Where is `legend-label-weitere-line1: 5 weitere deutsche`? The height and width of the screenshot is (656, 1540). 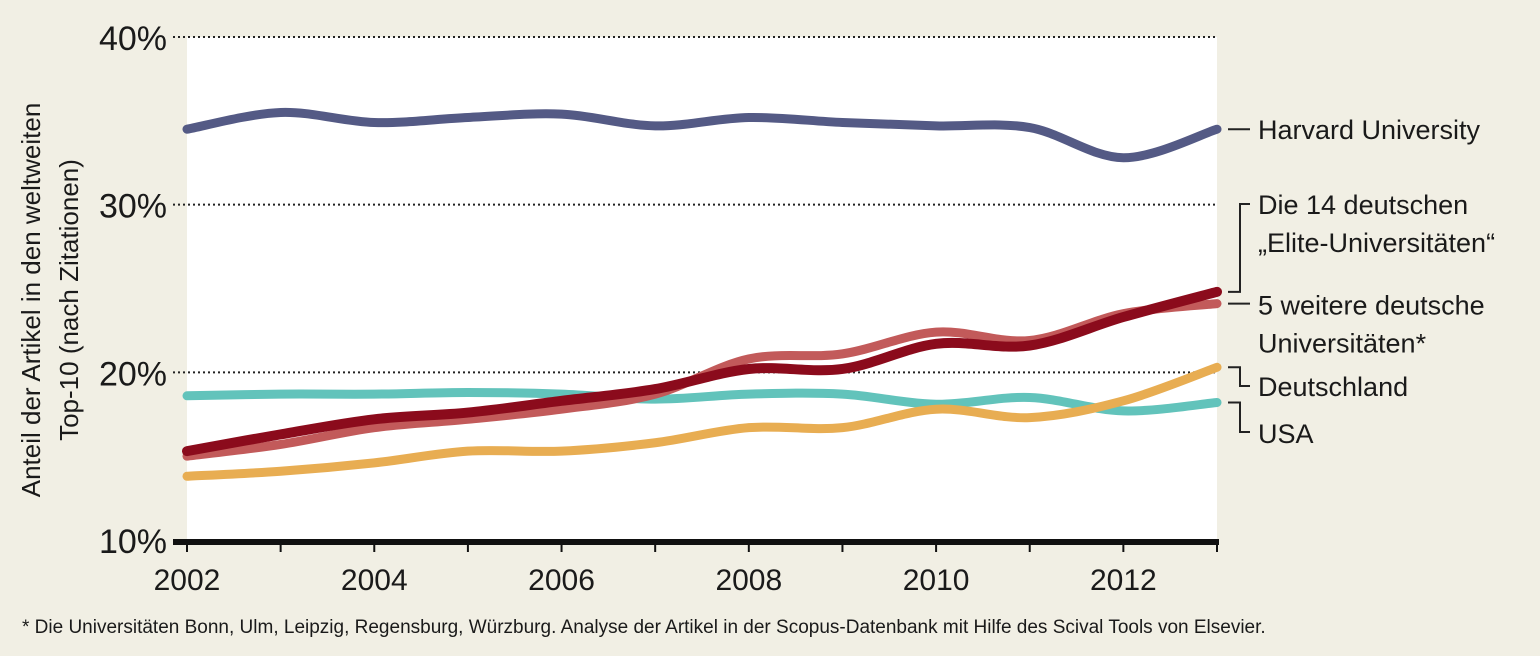 legend-label-weitere-line1: 5 weitere deutsche is located at coordinates (1371, 306).